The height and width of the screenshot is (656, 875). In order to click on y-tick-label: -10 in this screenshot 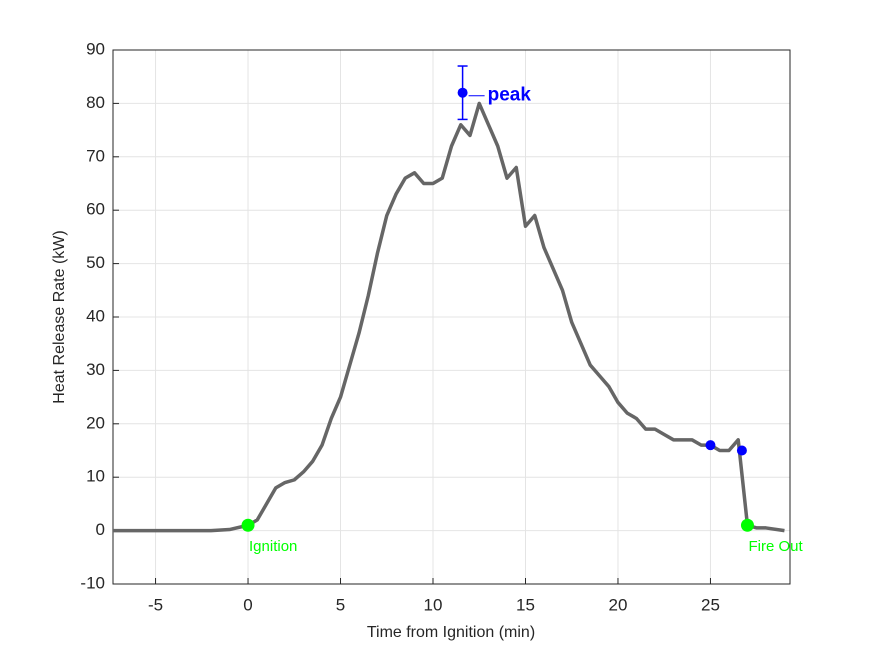, I will do `click(92, 582)`.